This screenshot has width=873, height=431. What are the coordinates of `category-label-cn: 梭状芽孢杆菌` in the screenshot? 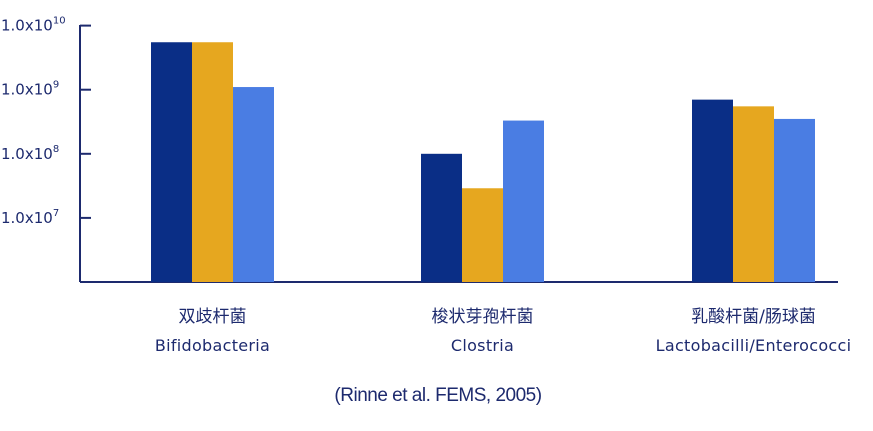 It's located at (483, 317).